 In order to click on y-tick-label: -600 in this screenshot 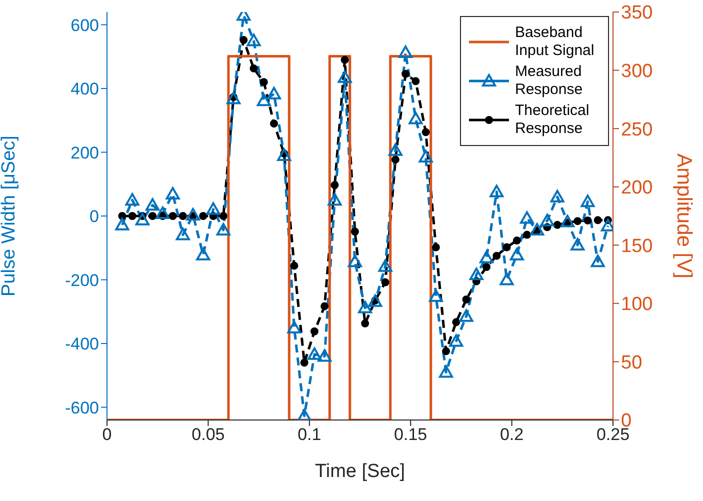, I will do `click(81, 408)`.